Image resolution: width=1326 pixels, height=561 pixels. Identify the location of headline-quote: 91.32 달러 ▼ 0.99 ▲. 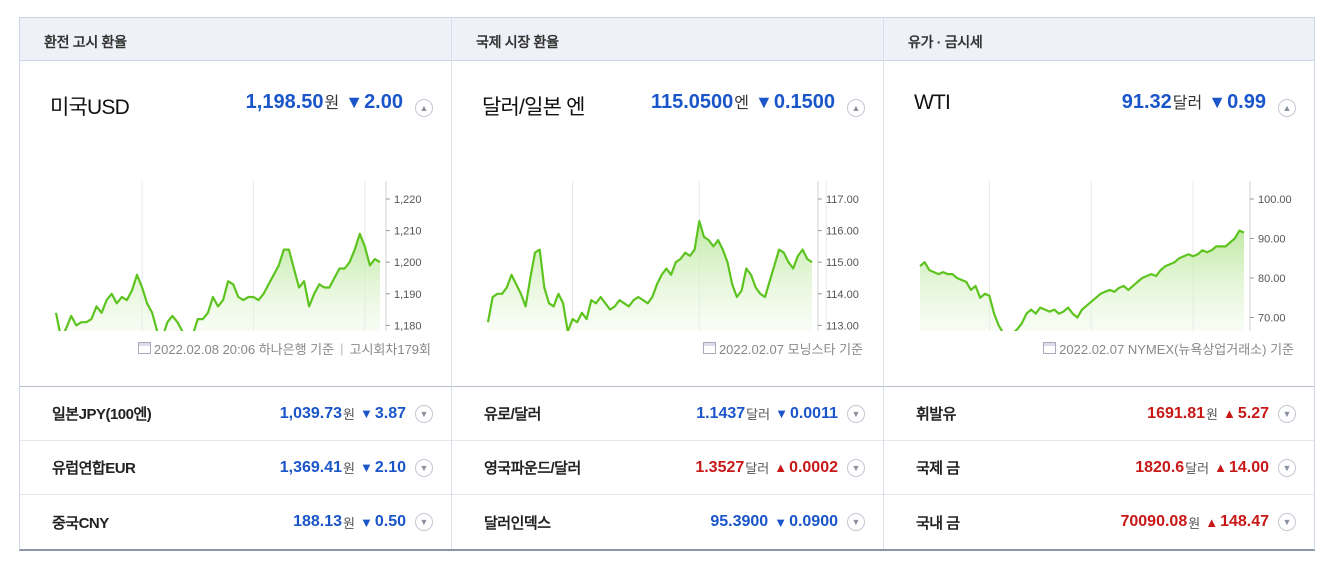
(1208, 103).